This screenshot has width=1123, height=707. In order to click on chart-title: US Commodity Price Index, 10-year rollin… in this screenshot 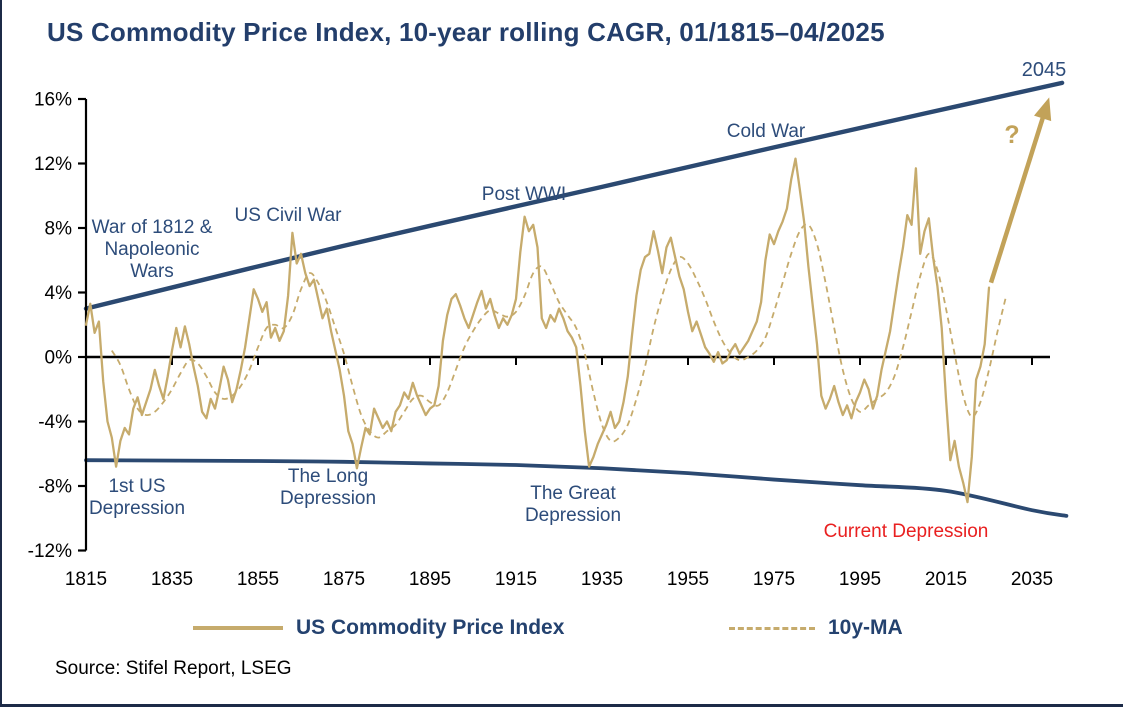, I will do `click(466, 32)`.